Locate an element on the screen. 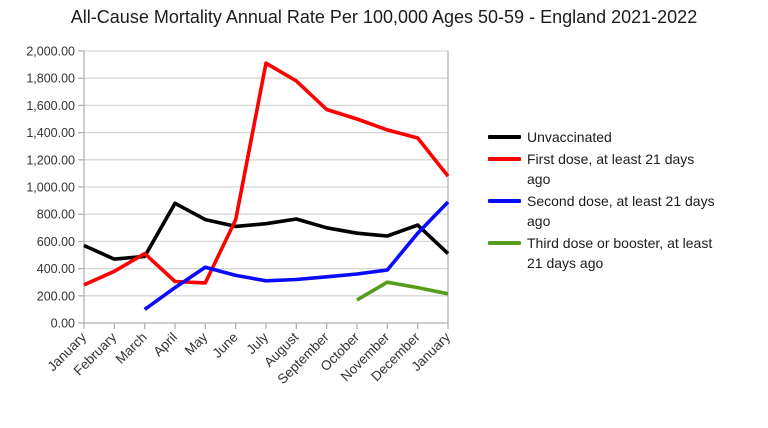  y-tick-label: 600.00 is located at coordinates (56, 242).